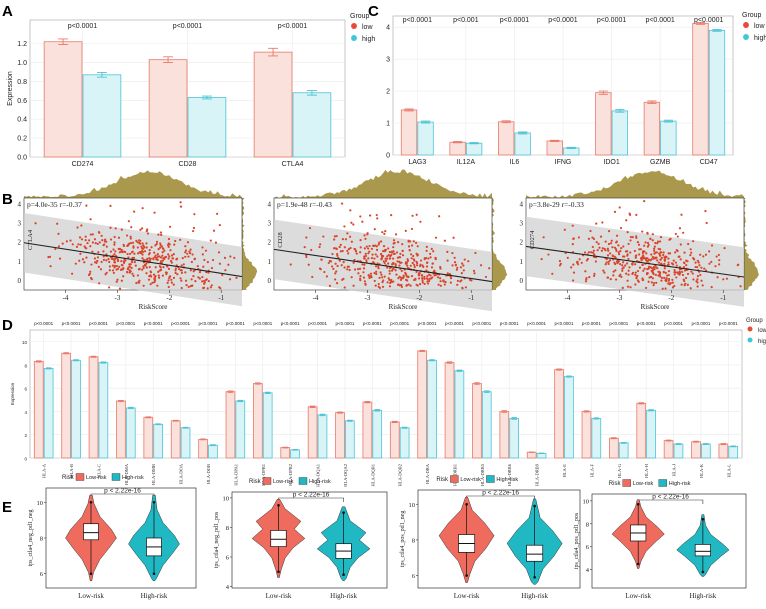 The height and width of the screenshot is (609, 766). I want to click on x-tick-label: HLA-C, so click(98, 471).